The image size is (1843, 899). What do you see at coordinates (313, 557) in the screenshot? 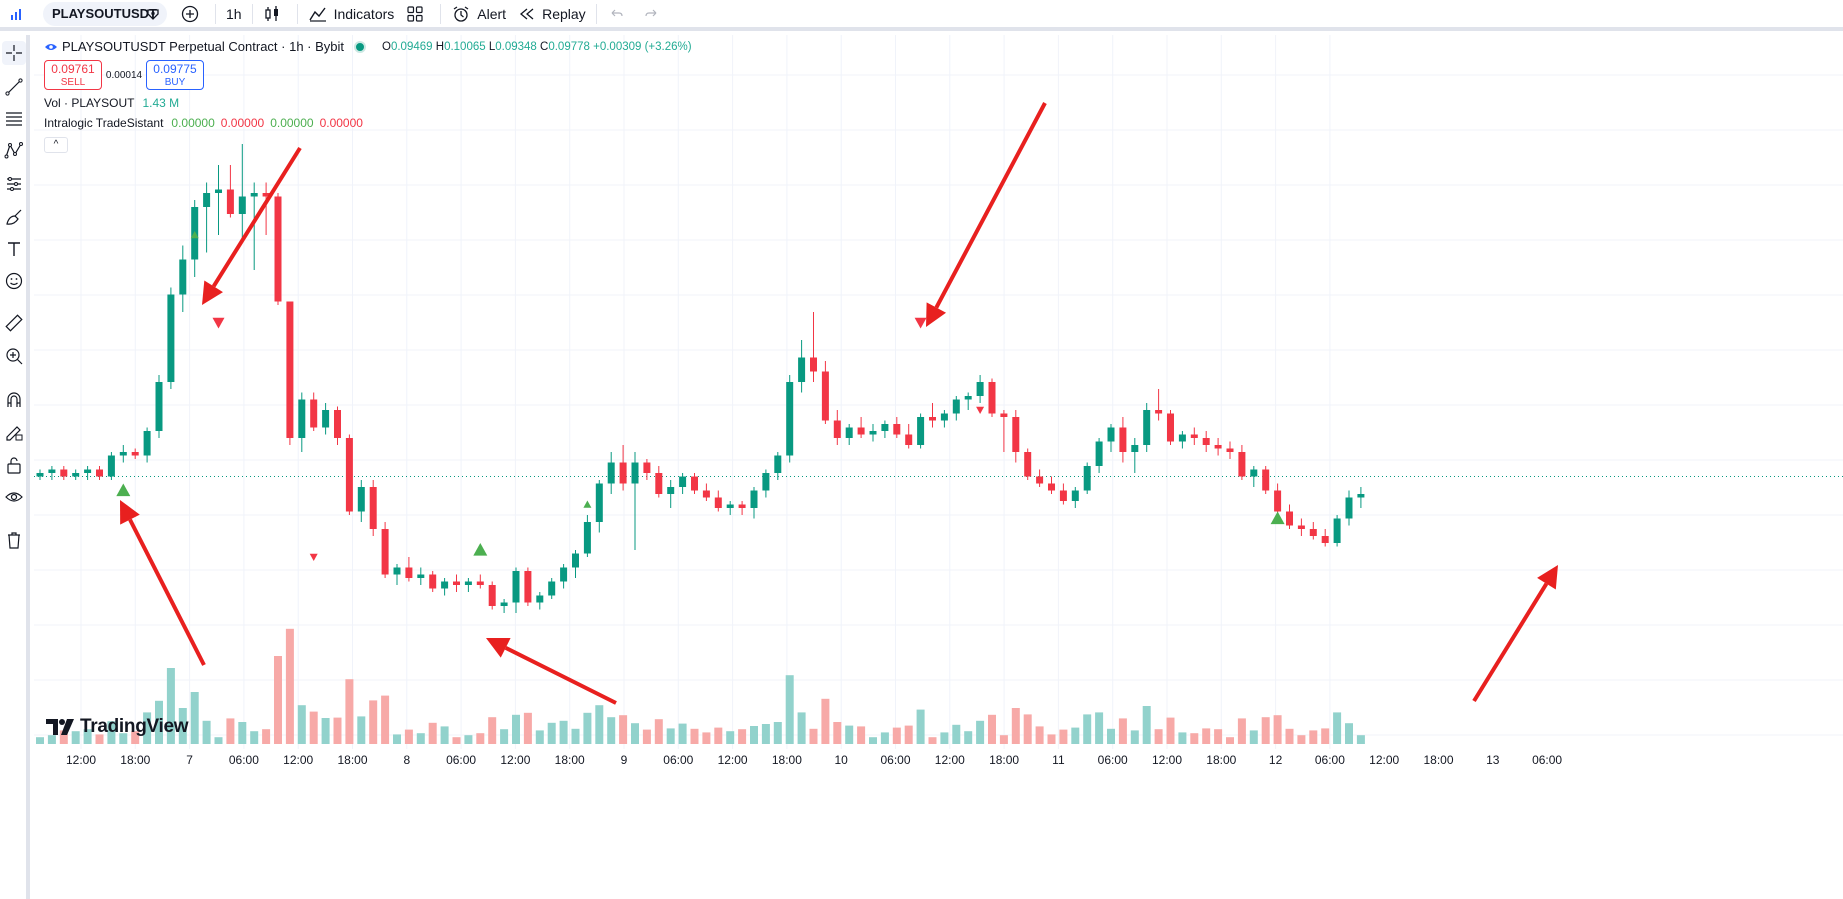
I see `sell-signal-triangle` at bounding box center [313, 557].